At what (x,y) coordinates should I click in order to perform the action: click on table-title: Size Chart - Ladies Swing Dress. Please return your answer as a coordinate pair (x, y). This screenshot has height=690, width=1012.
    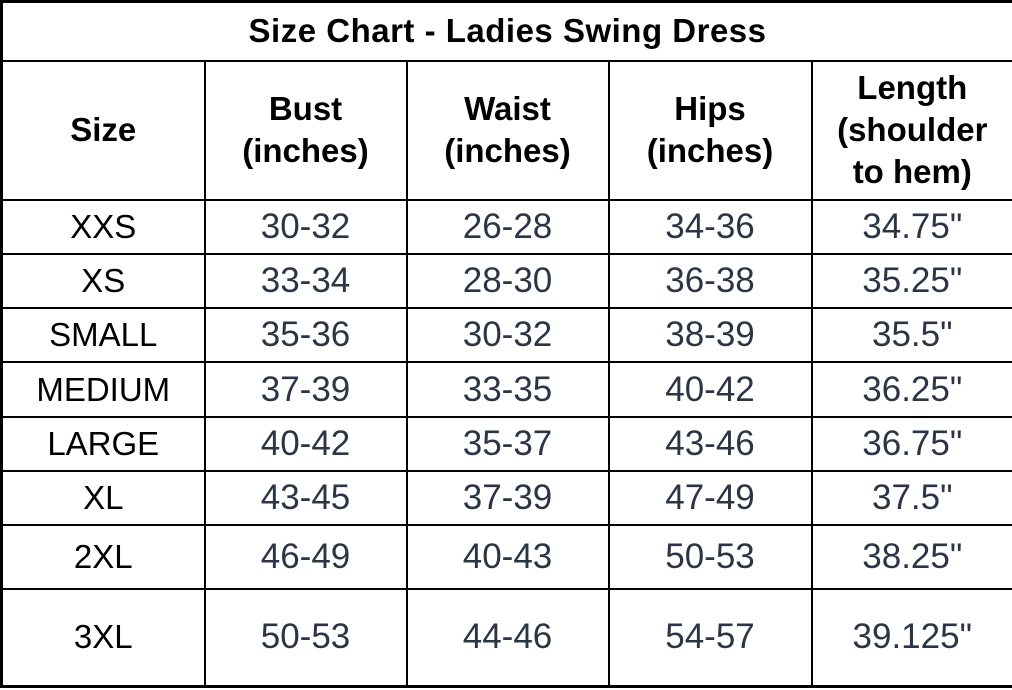
    Looking at the image, I should click on (506, 31).